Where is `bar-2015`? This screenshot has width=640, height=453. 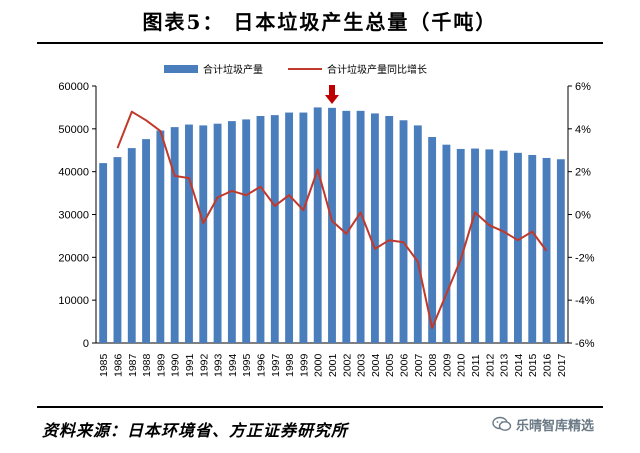
bar-2015 is located at coordinates (532, 248).